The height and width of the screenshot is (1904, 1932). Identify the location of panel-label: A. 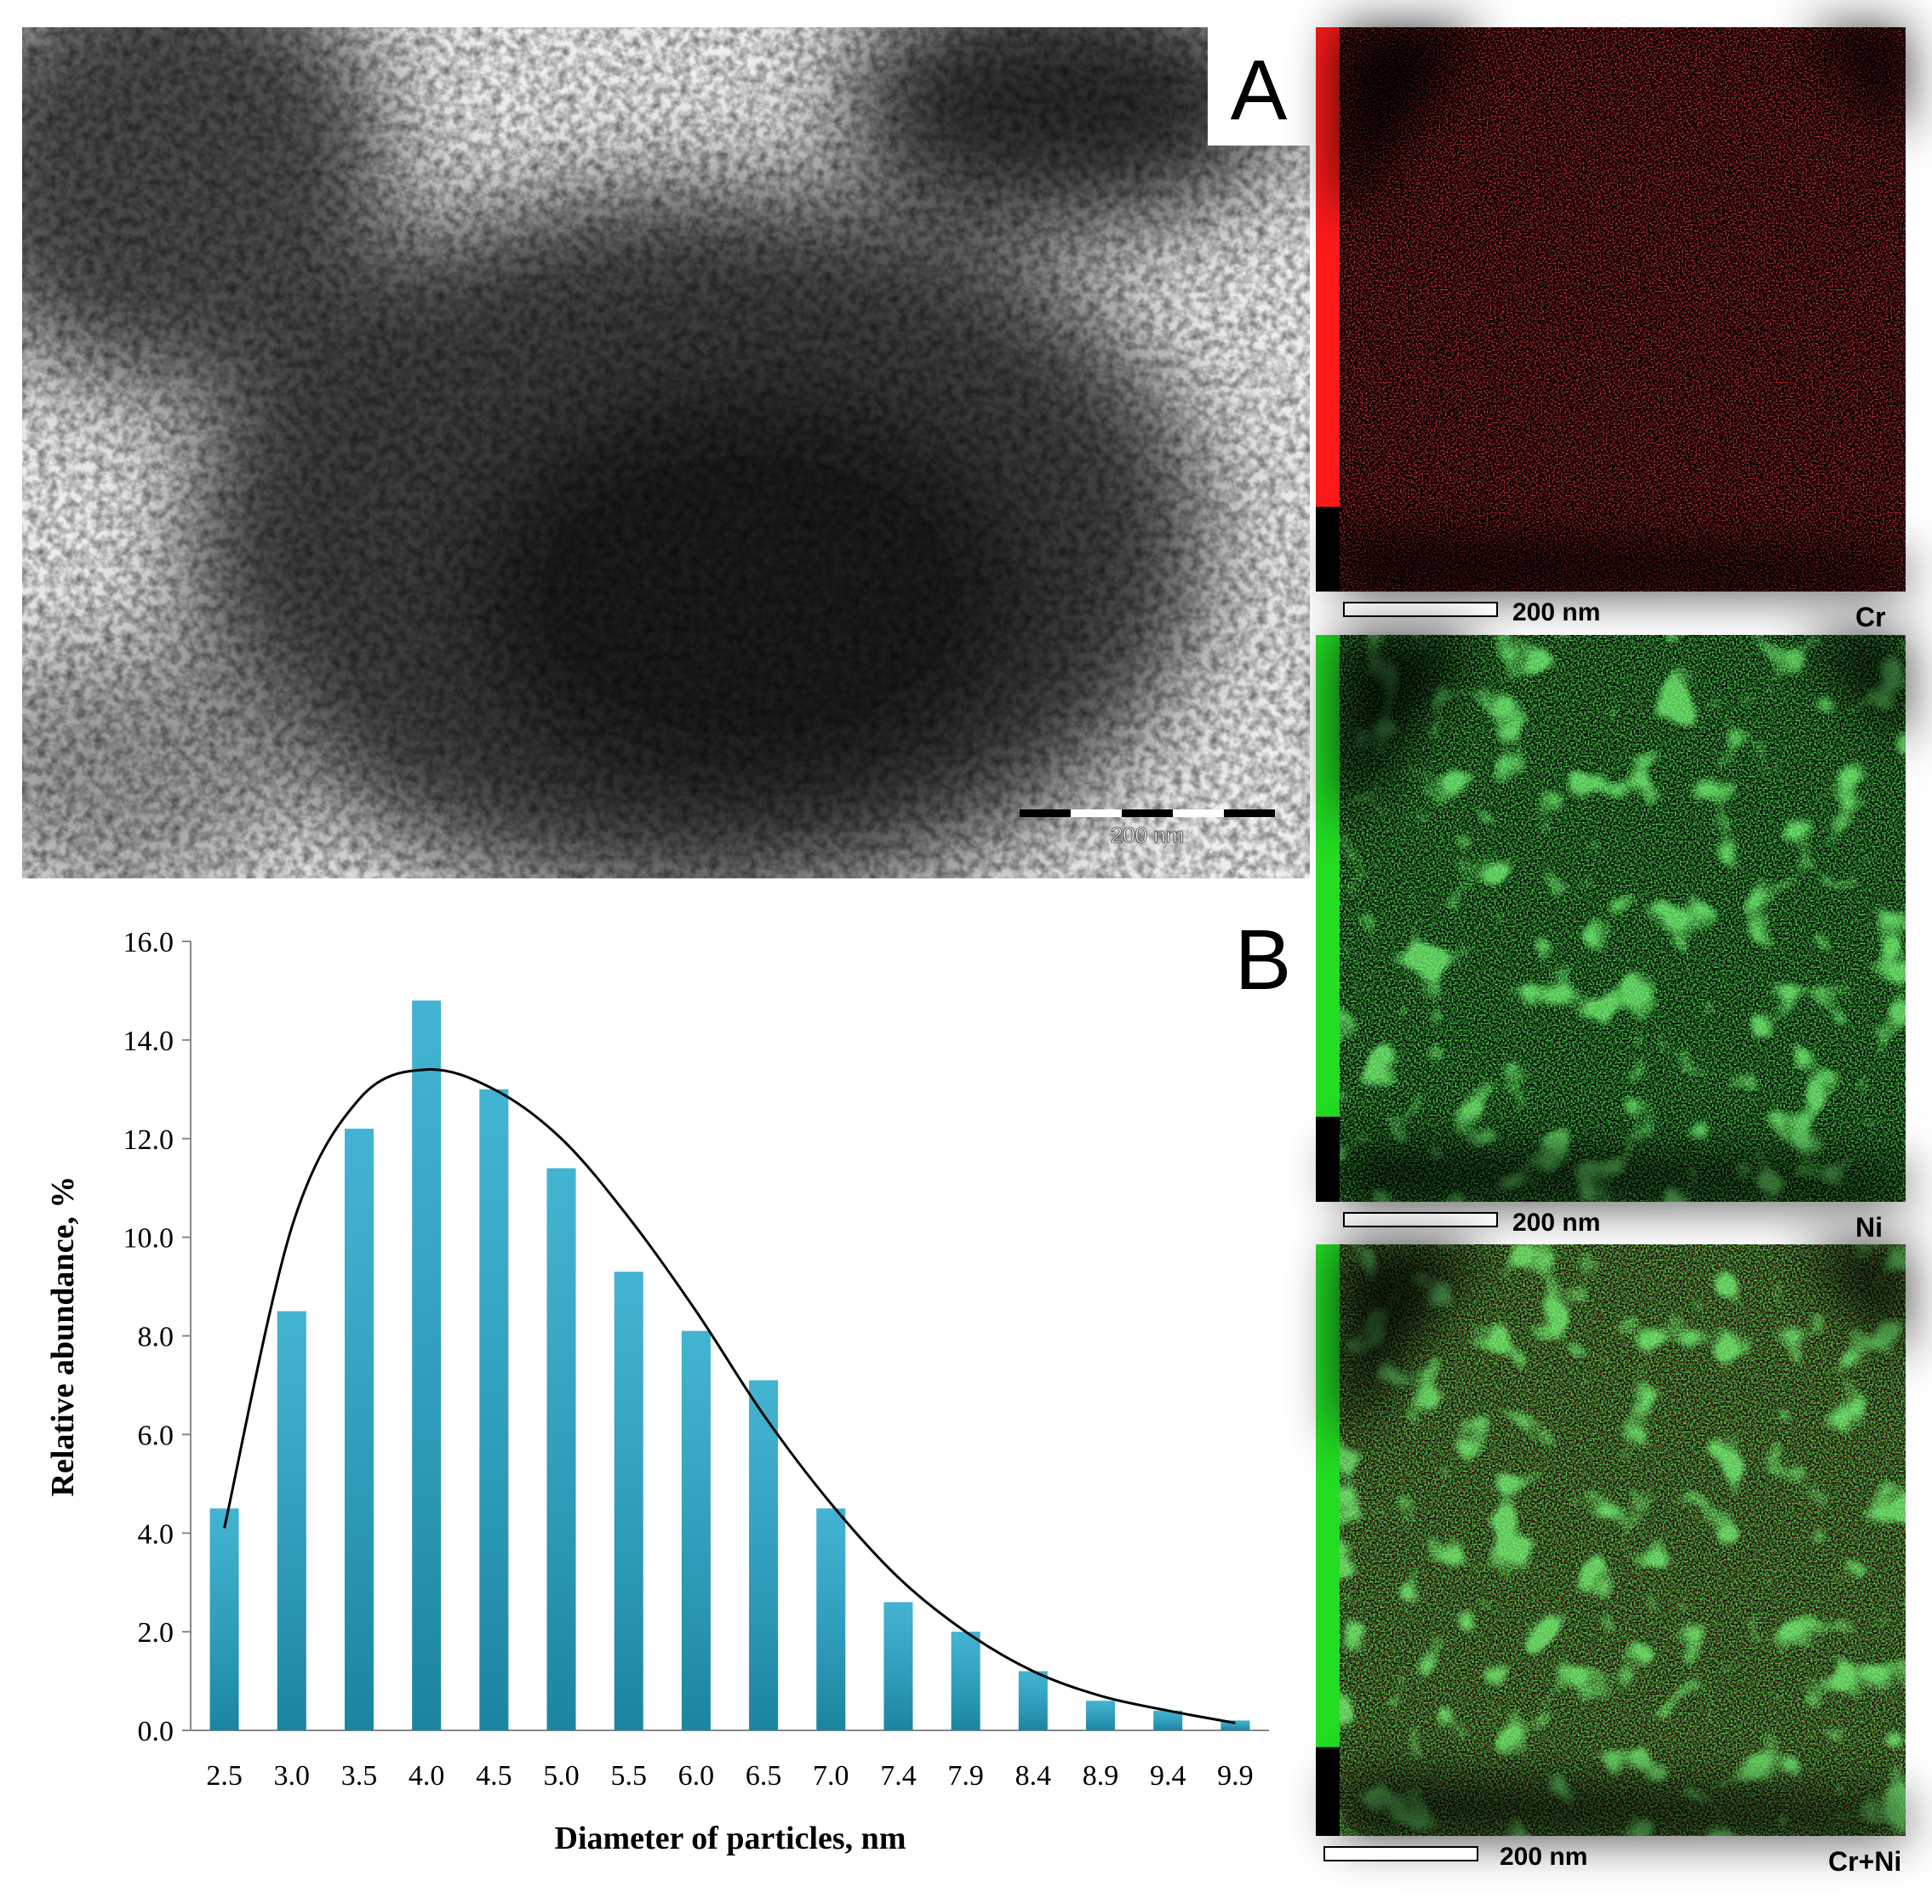
(1260, 90).